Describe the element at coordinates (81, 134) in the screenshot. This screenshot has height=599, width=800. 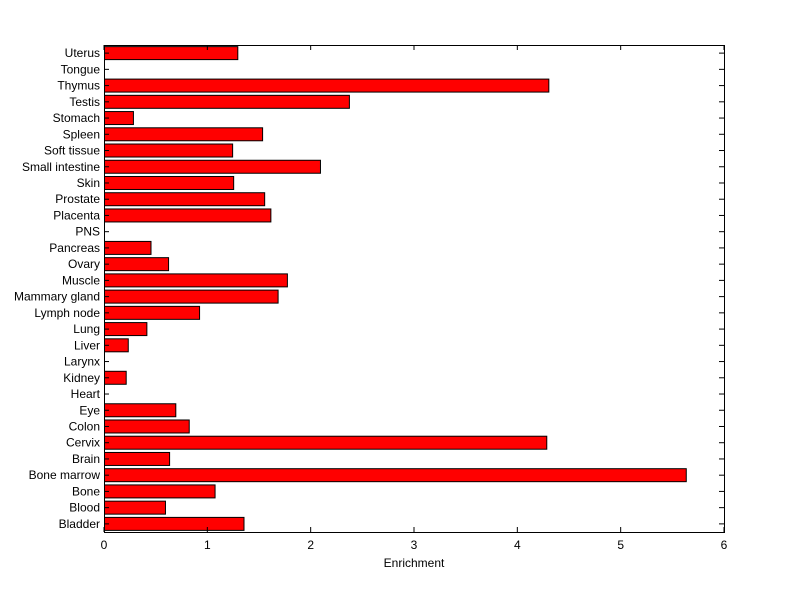
I see `y-tick-label: Spleen` at that location.